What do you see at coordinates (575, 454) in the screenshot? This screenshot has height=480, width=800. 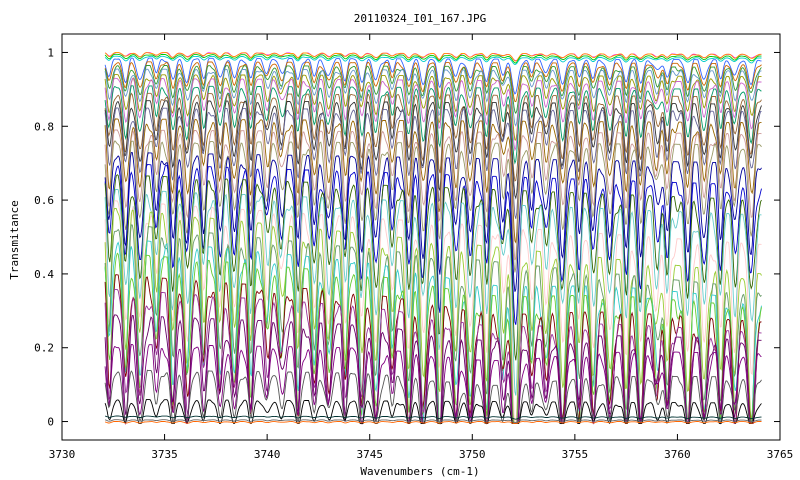 I see `x-tick-label: 3755` at bounding box center [575, 454].